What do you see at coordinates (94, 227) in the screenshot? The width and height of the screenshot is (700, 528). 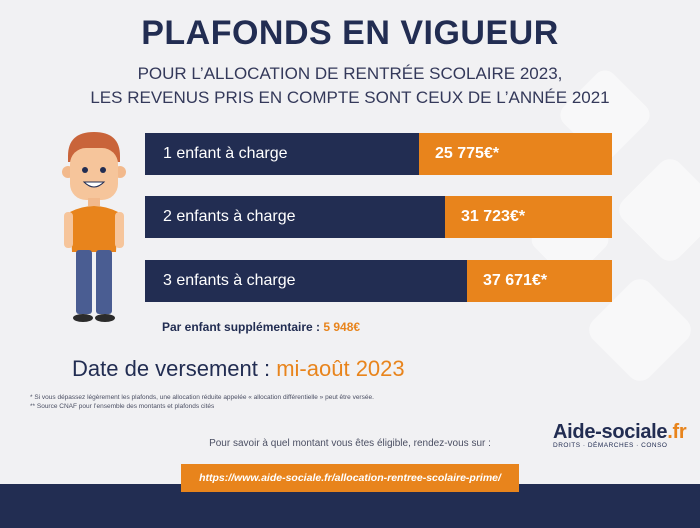 I see `person-illustration` at bounding box center [94, 227].